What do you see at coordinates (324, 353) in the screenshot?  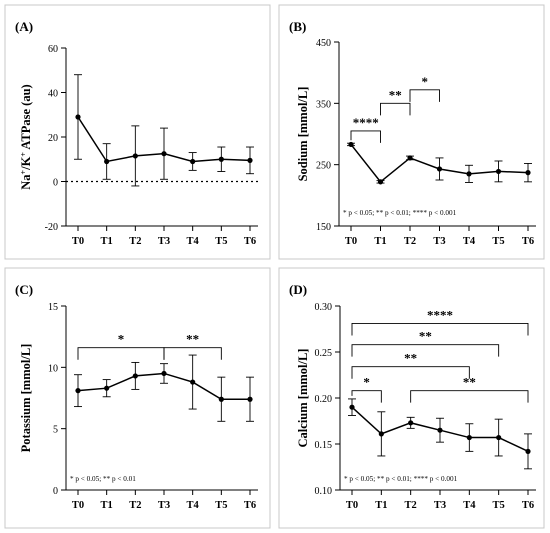 I see `y-tick-label: 0.25` at bounding box center [324, 353].